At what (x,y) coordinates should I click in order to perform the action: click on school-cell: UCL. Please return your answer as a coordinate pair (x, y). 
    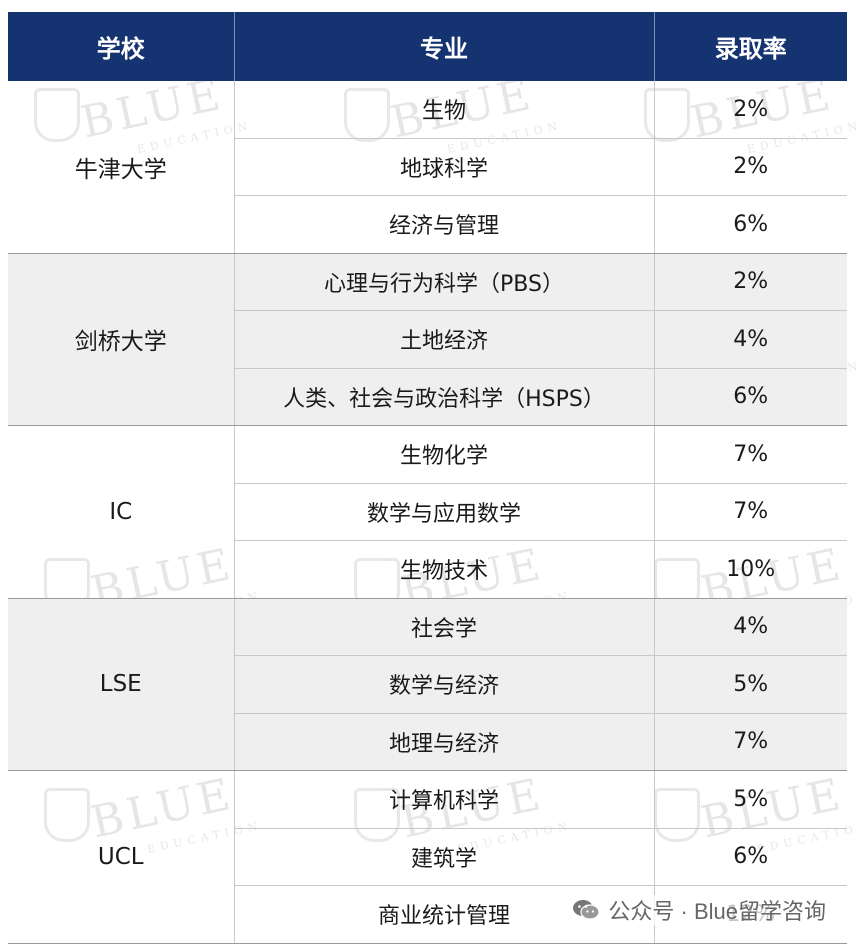
    Looking at the image, I should click on (121, 857).